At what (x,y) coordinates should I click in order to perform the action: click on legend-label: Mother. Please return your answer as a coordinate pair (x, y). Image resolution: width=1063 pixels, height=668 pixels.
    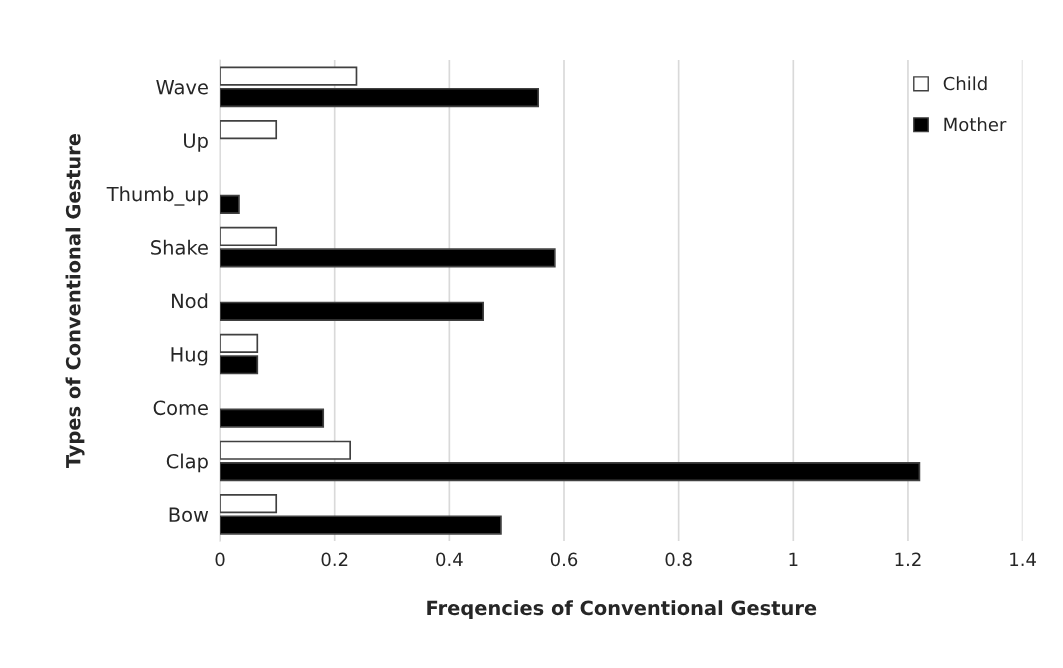
    Looking at the image, I should click on (975, 124).